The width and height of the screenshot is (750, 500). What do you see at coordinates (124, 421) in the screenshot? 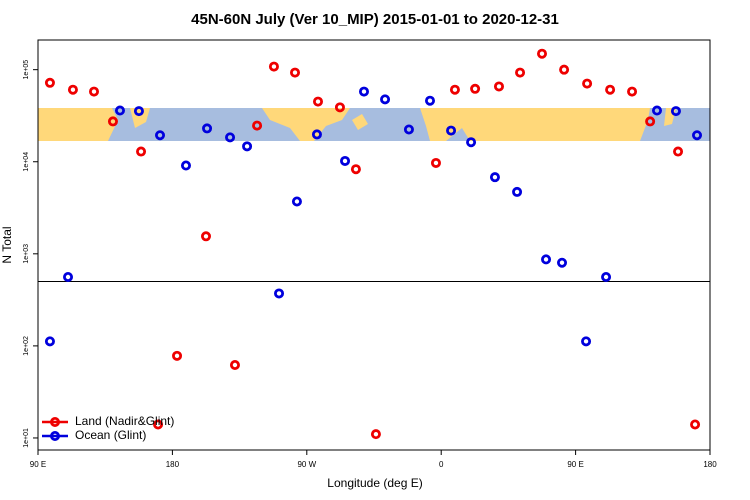
I see `legend-label: Land (Nadir&Glint)` at bounding box center [124, 421].